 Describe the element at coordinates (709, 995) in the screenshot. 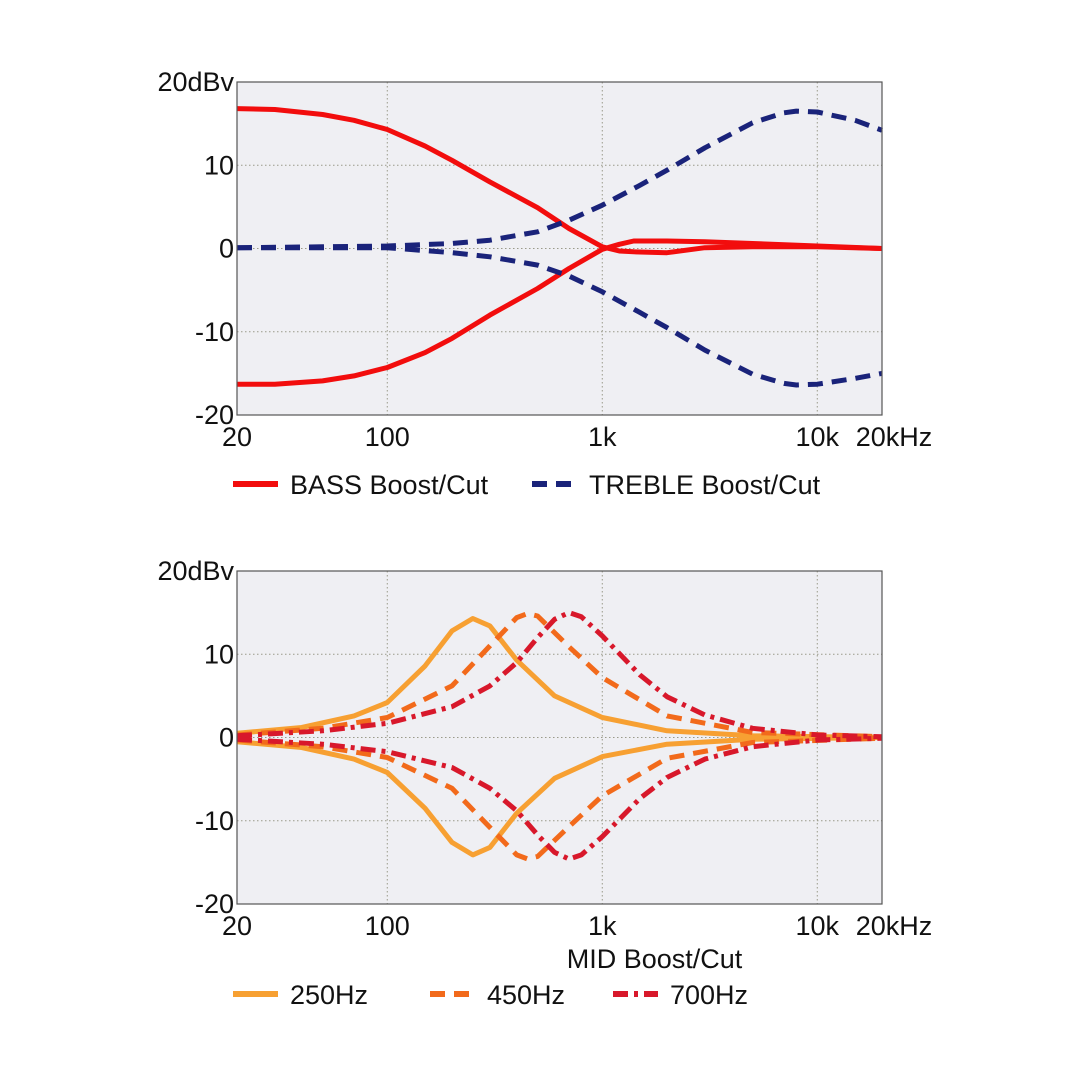

I see `legend-label: 700Hz` at that location.